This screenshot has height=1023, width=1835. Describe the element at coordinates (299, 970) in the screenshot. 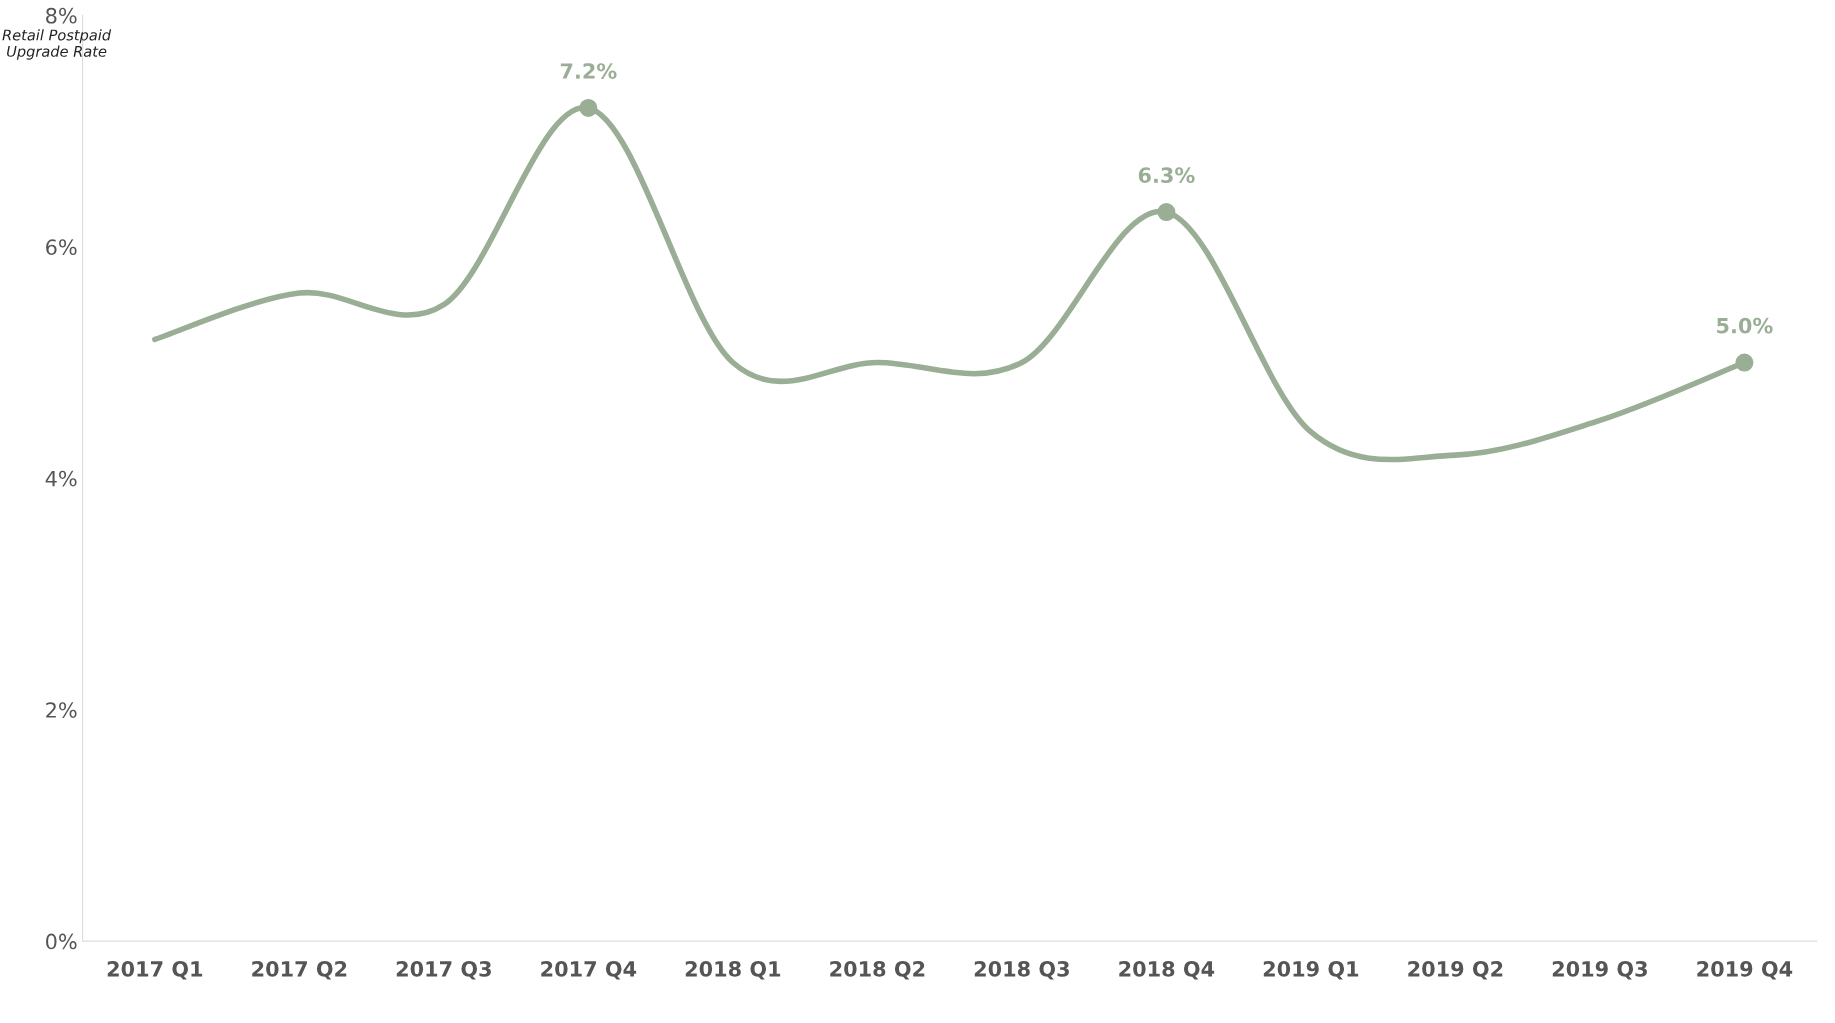

I see `x-tick-label: 2017 Q2` at that location.